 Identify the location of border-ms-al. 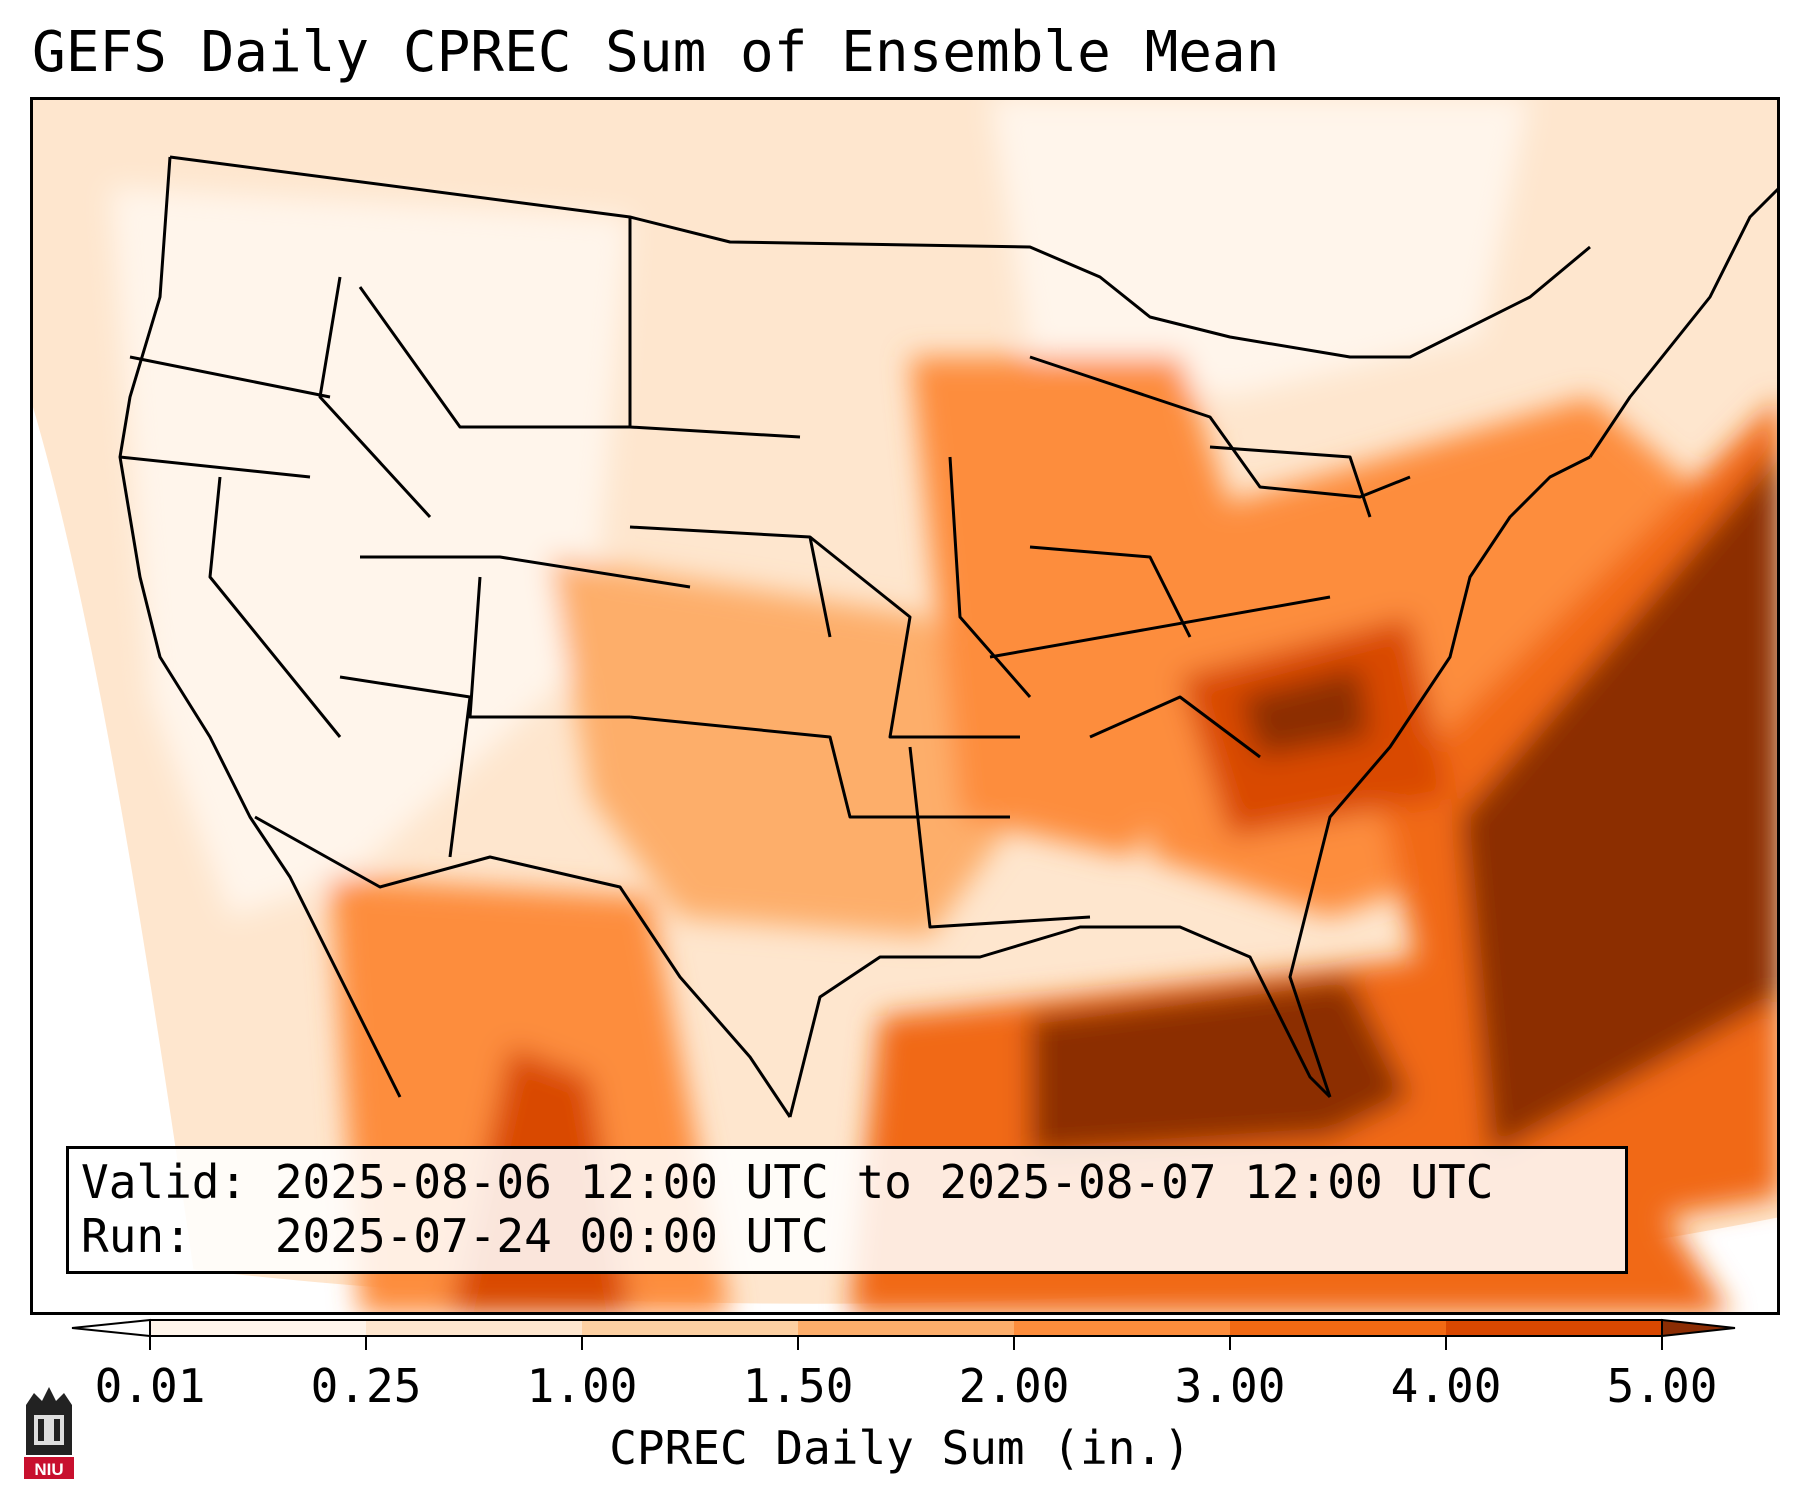
(999, 837).